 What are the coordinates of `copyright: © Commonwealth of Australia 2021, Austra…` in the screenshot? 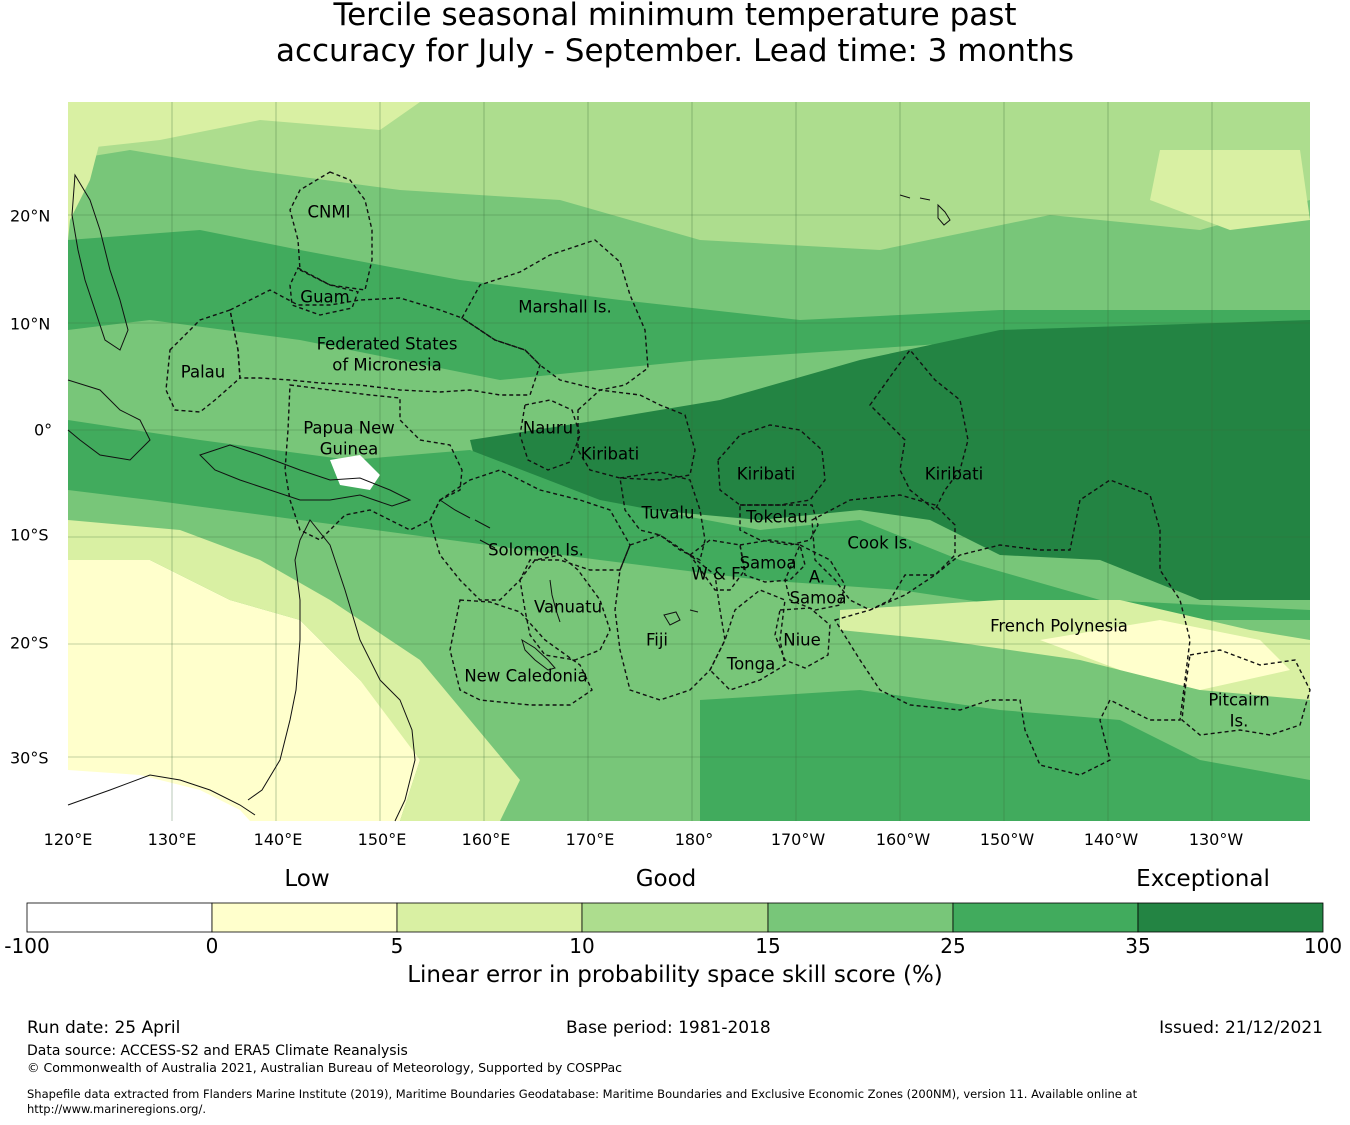 It's located at (324, 1067).